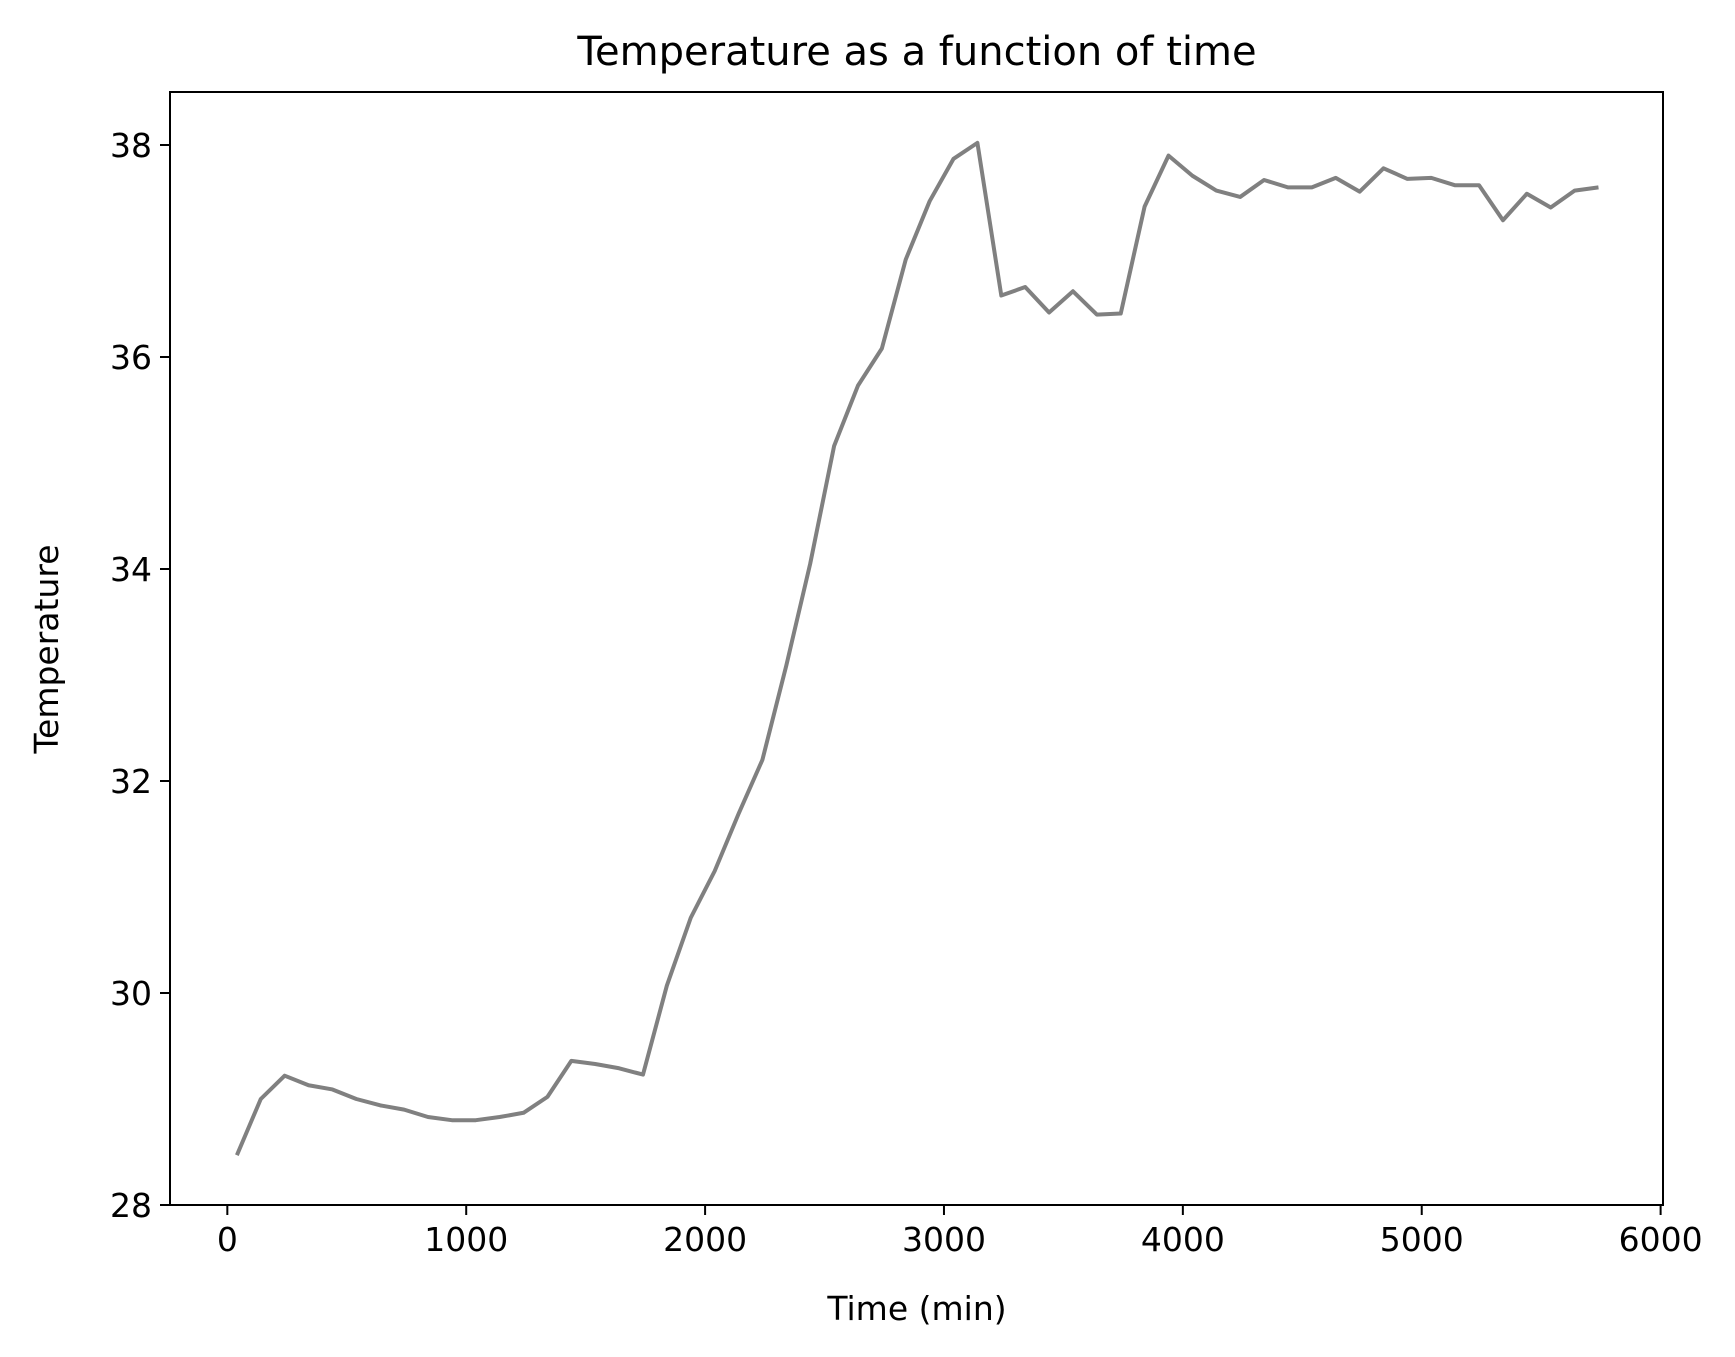 The height and width of the screenshot is (1357, 1735). Describe the element at coordinates (131, 145) in the screenshot. I see `y-tick-label: 38` at that location.